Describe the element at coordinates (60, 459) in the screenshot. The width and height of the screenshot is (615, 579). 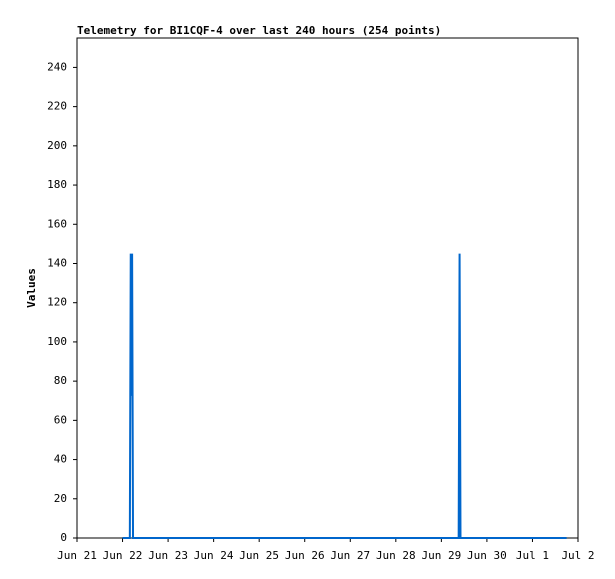
I see `y-tick-label: 40` at that location.